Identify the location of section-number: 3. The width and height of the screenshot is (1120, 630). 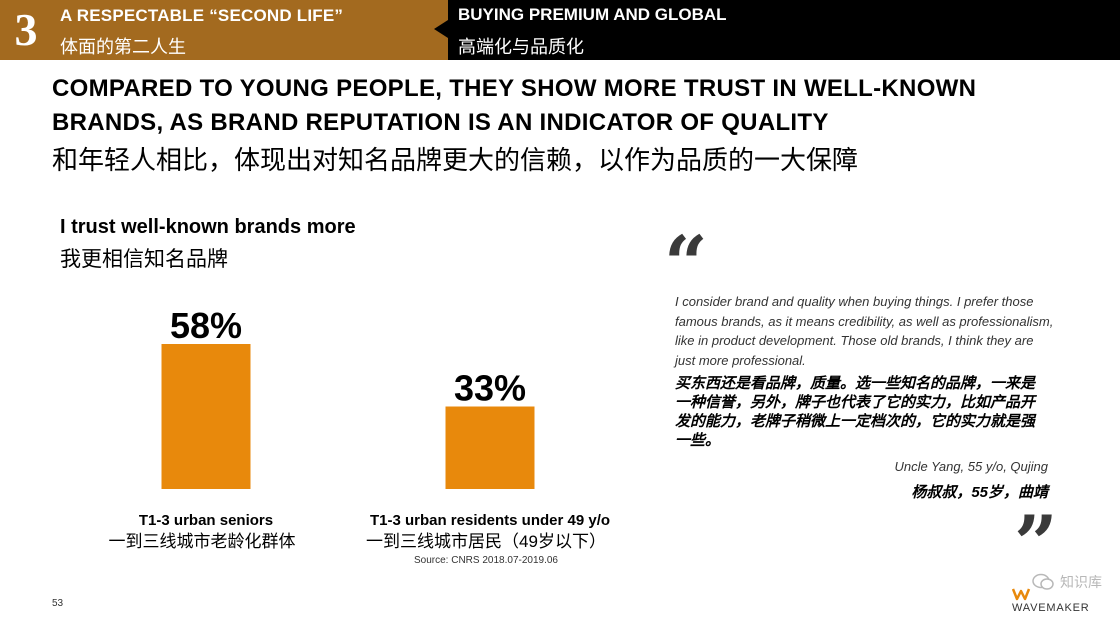
(26, 29).